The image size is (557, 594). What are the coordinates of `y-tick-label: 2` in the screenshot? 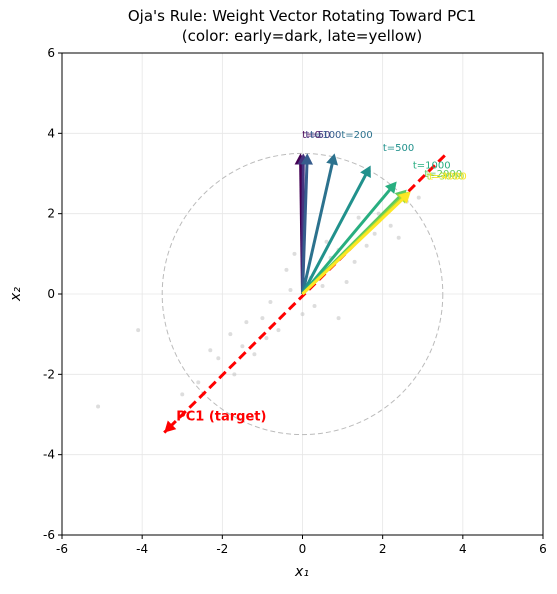 It's located at (51, 214).